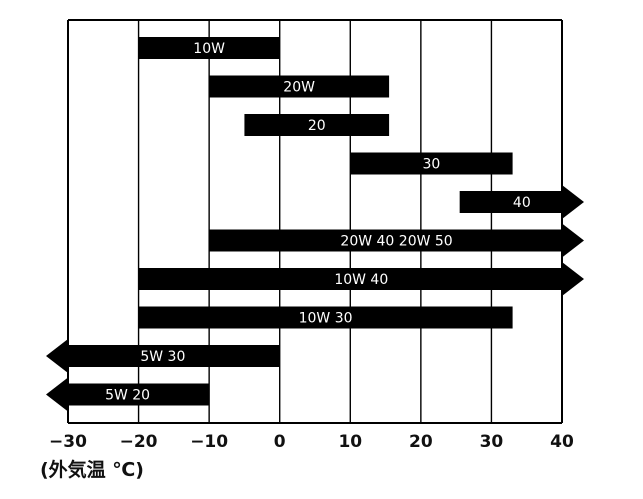  What do you see at coordinates (311, 442) in the screenshot?
I see `x-axis-ticks: −30 −20 −10 0 10 20 30 40` at bounding box center [311, 442].